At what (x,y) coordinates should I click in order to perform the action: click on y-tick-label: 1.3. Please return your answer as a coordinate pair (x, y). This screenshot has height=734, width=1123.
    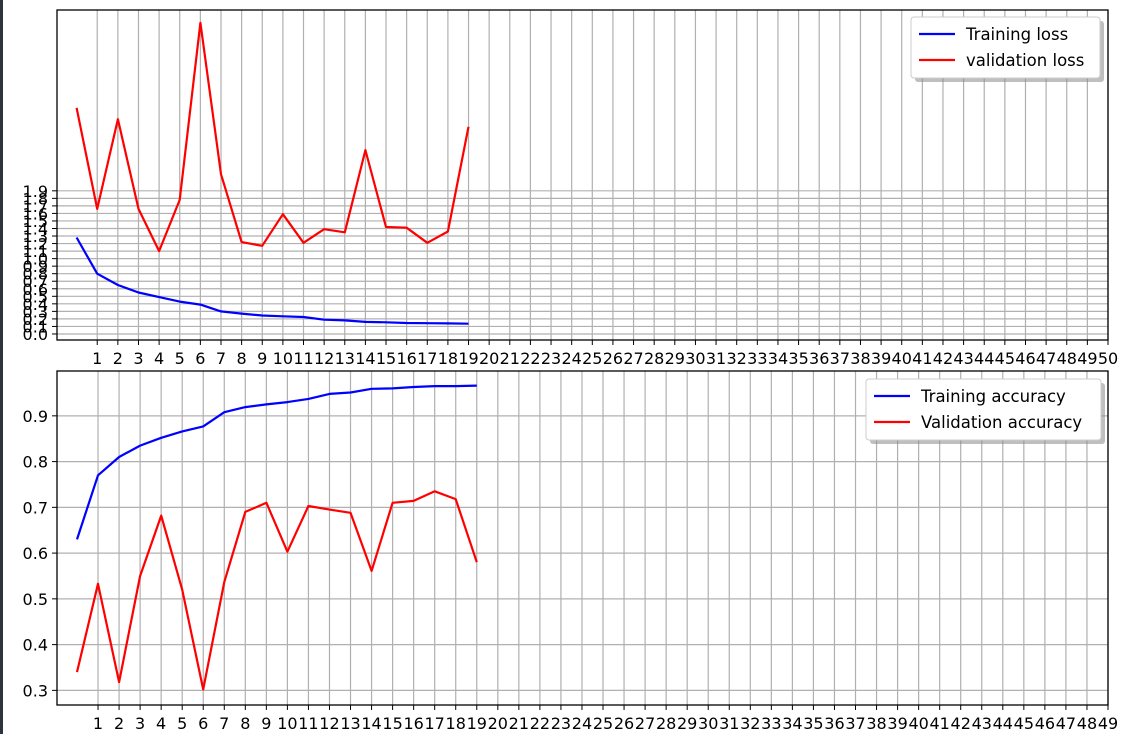
    Looking at the image, I should click on (35, 236).